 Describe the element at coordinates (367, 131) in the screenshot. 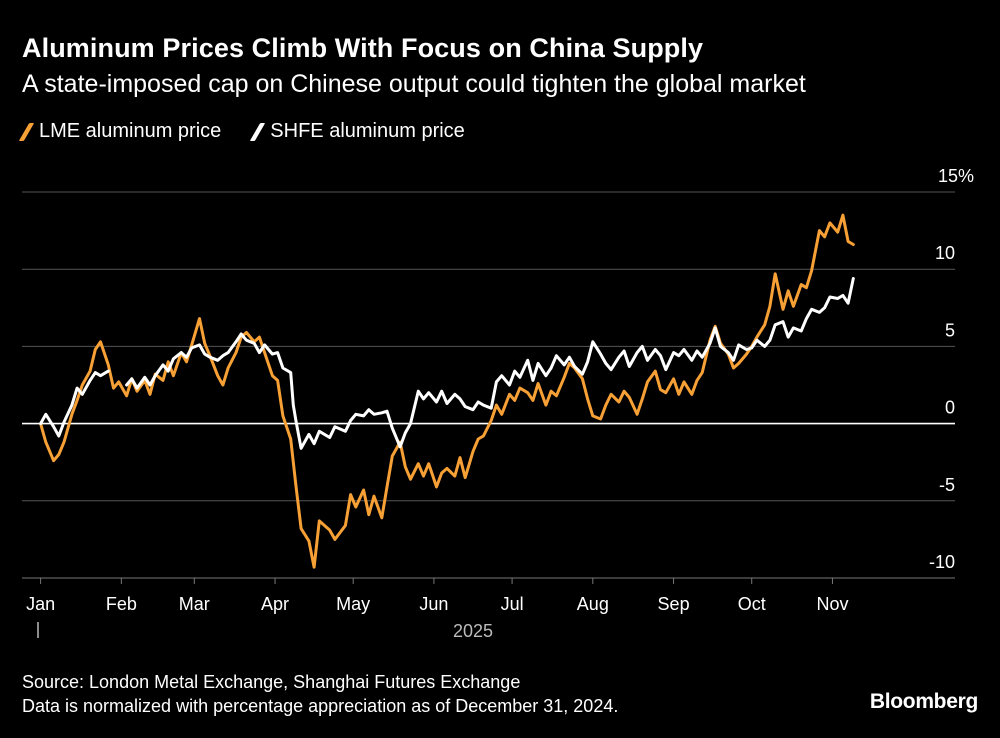

I see `legend-label-shfe: SHFE aluminum price` at that location.